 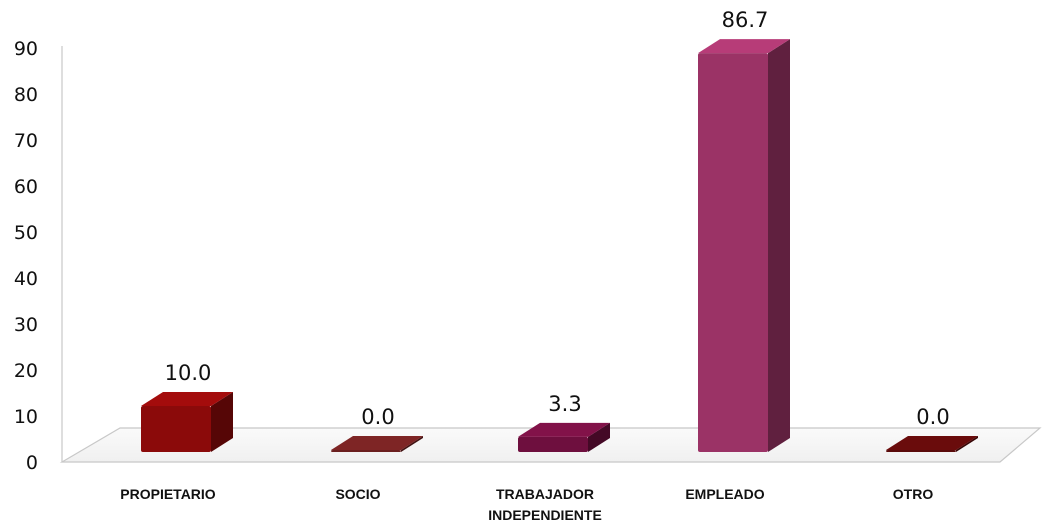 I want to click on y-axis: 0 10 20 30 40 50 60 70 80 90, so click(x=26, y=256).